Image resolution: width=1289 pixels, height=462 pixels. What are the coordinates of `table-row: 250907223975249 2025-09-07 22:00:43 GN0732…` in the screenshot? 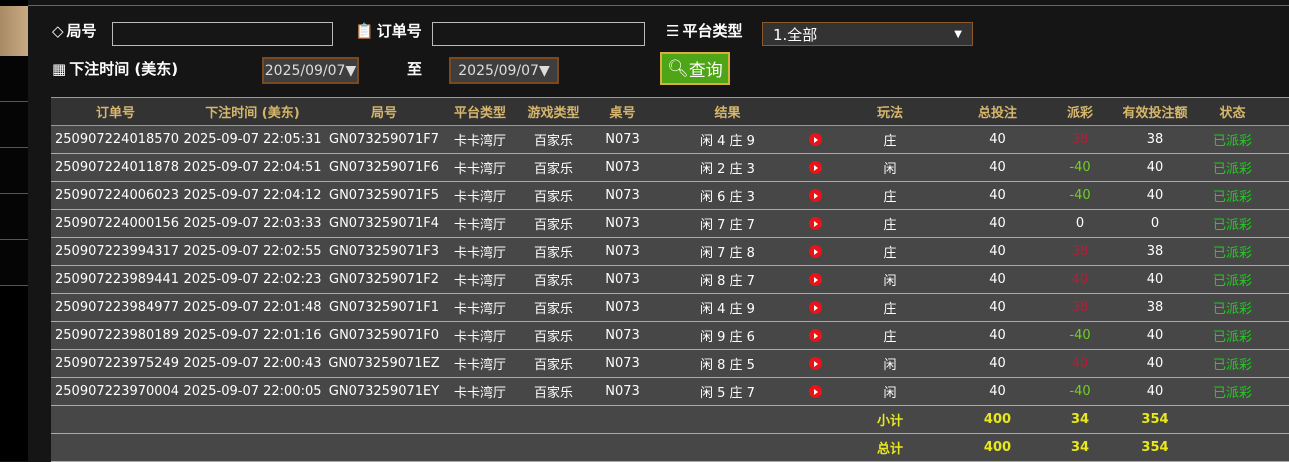 It's located at (670, 363).